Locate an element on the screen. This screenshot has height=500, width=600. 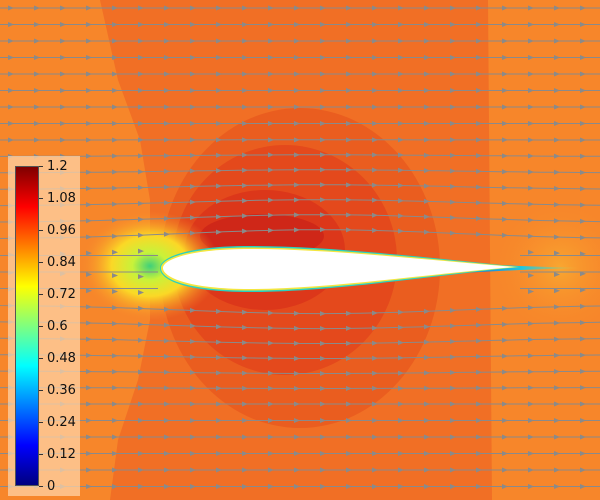
colorbar-label: 1.08 is located at coordinates (61, 198).